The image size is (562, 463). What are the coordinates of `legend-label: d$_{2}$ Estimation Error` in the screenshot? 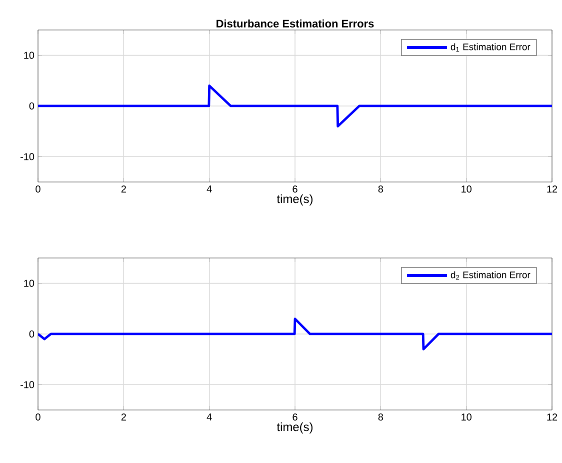 It's located at (490, 275).